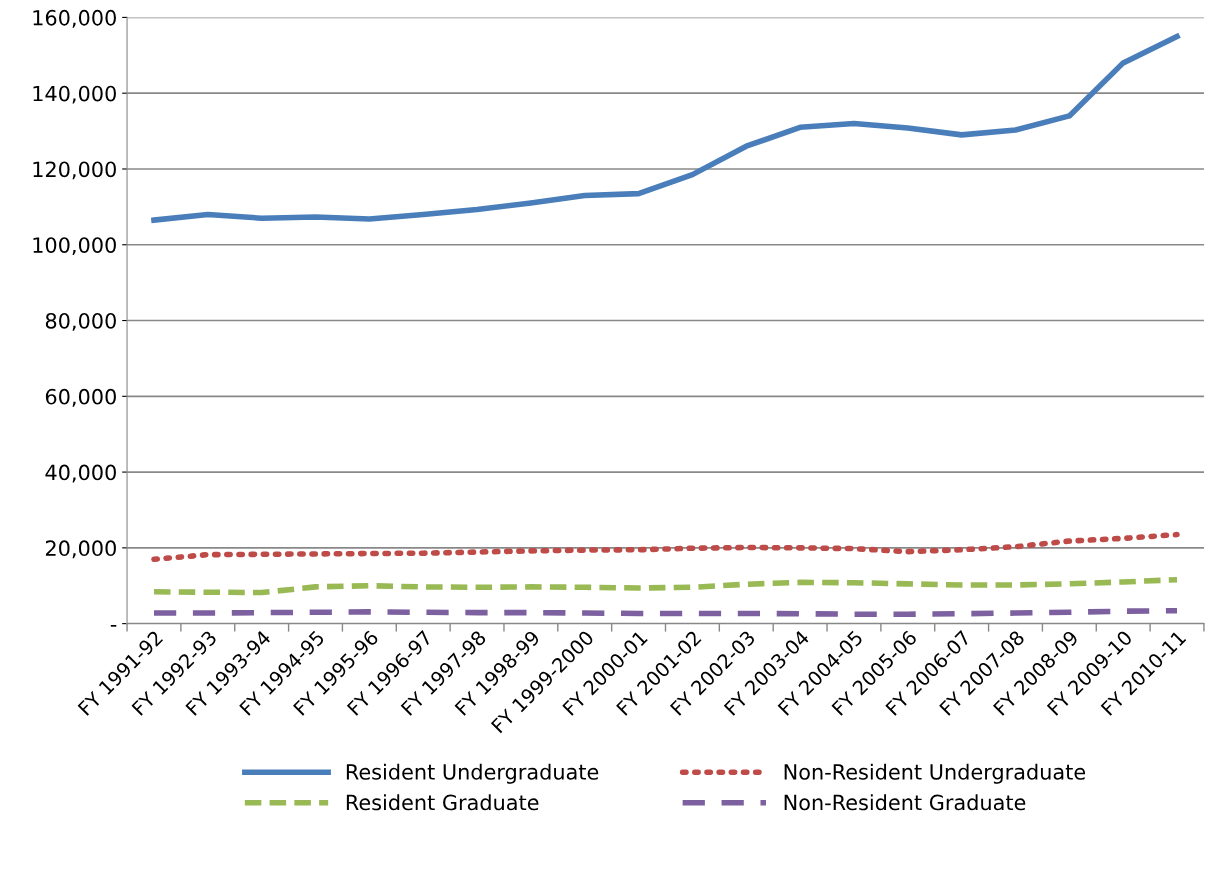 This screenshot has width=1210, height=871. I want to click on legend-label: Resident Graduate, so click(442, 802).